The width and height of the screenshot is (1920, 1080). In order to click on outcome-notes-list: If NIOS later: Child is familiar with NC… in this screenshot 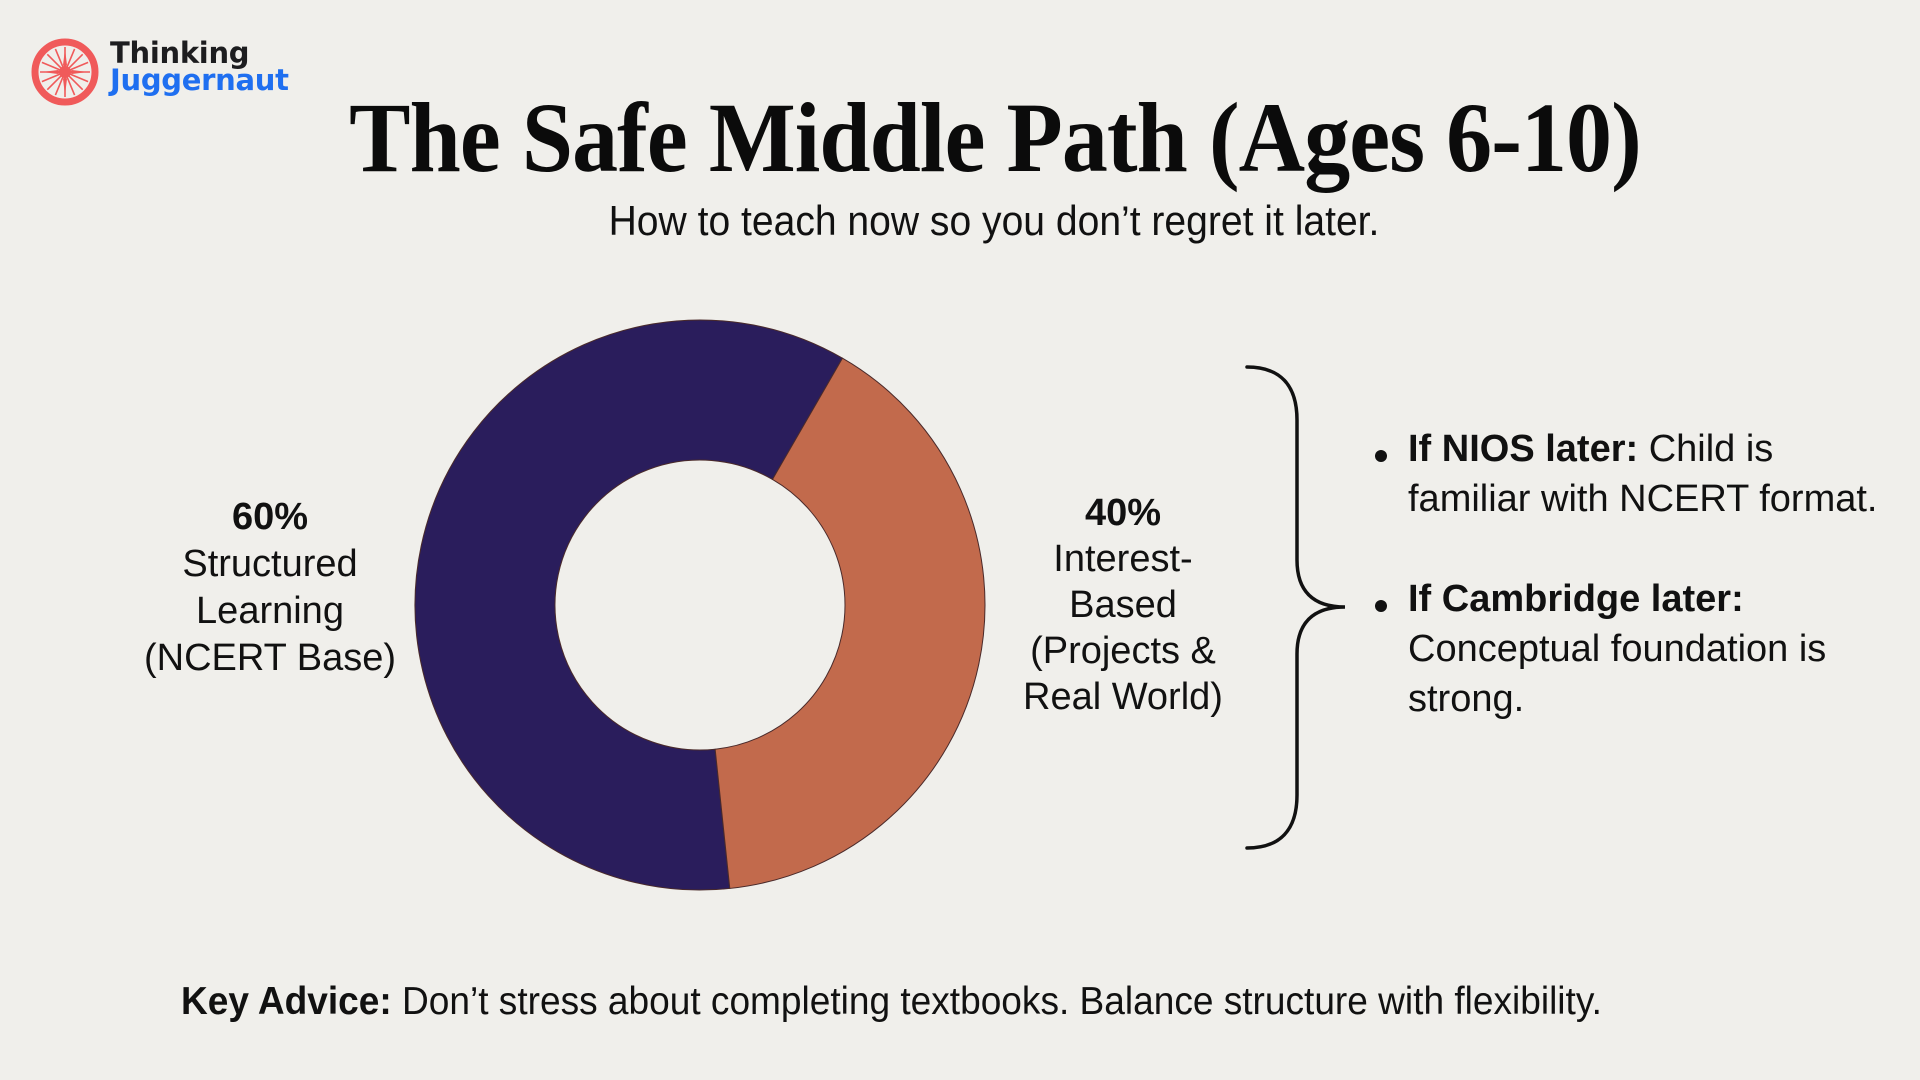, I will do `click(1630, 574)`.